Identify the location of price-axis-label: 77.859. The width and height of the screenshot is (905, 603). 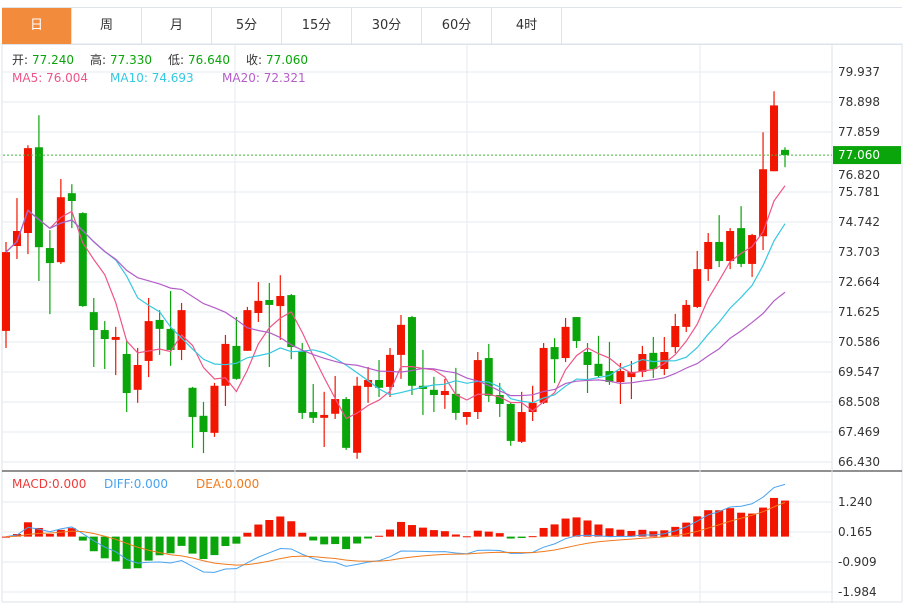
(859, 132).